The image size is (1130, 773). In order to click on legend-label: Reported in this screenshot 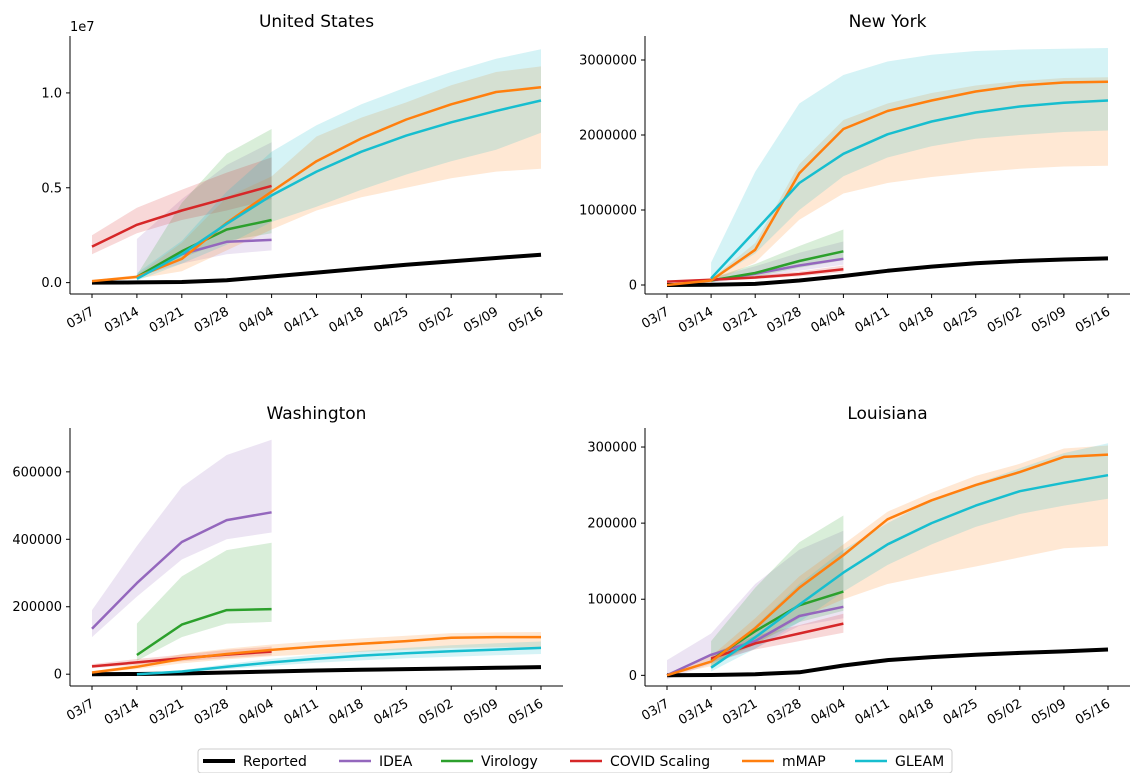, I will do `click(275, 762)`.